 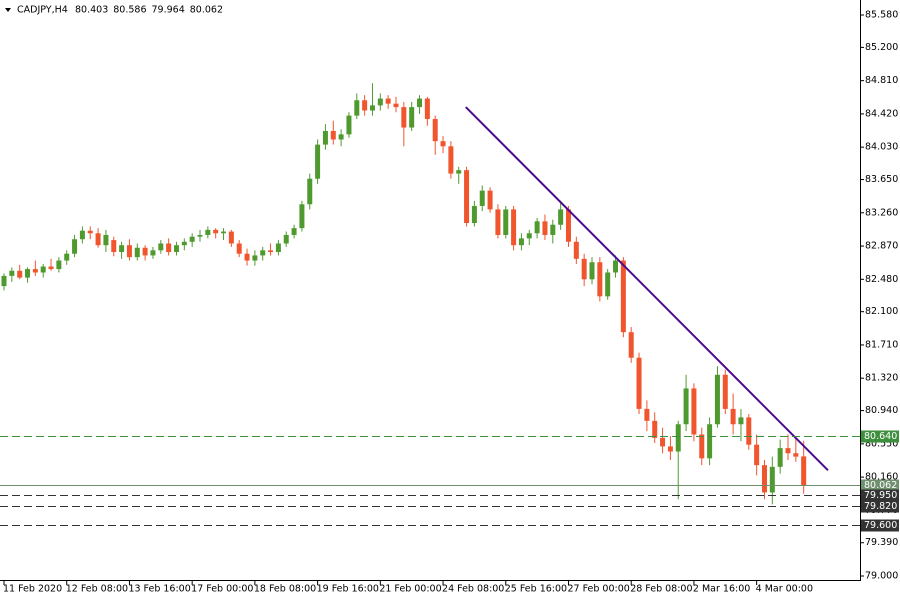 I want to click on y-tick-label: 84.030, so click(x=881, y=147).